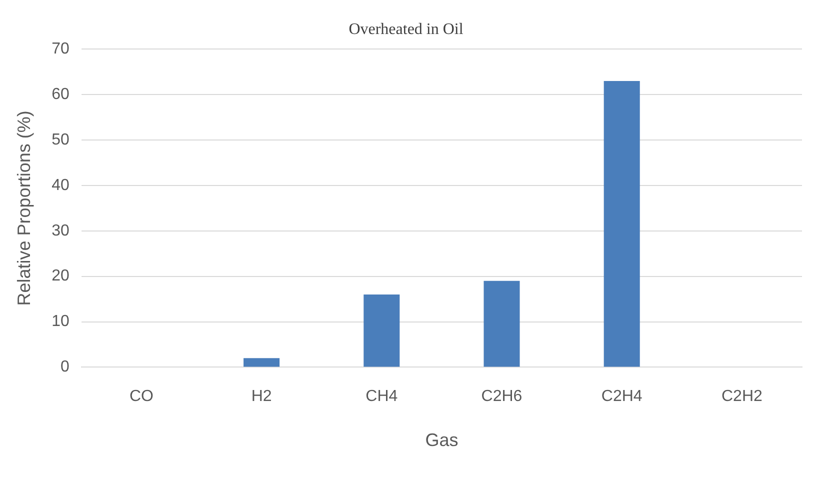 The height and width of the screenshot is (486, 824). What do you see at coordinates (742, 397) in the screenshot?
I see `x-tick-label: C2H2` at bounding box center [742, 397].